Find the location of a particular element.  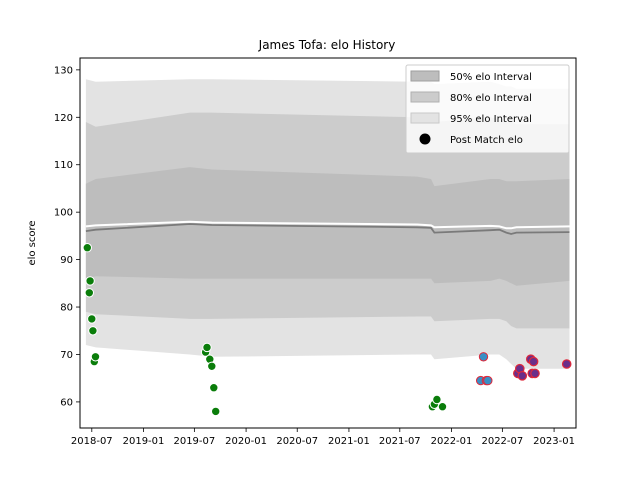

y-tick-label: 100 is located at coordinates (63, 213).